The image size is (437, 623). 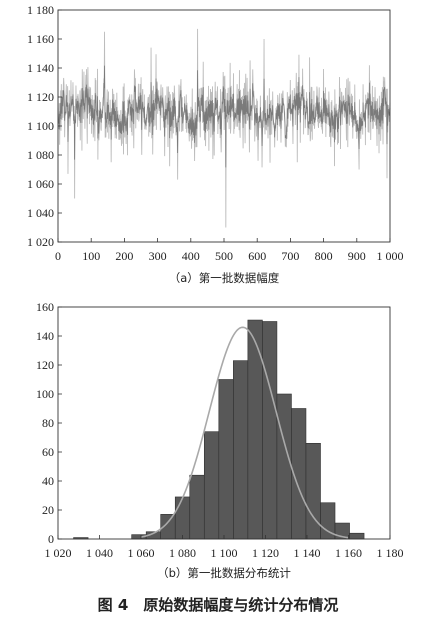 I want to click on y-tick-label: 1 100, so click(x=40, y=126).